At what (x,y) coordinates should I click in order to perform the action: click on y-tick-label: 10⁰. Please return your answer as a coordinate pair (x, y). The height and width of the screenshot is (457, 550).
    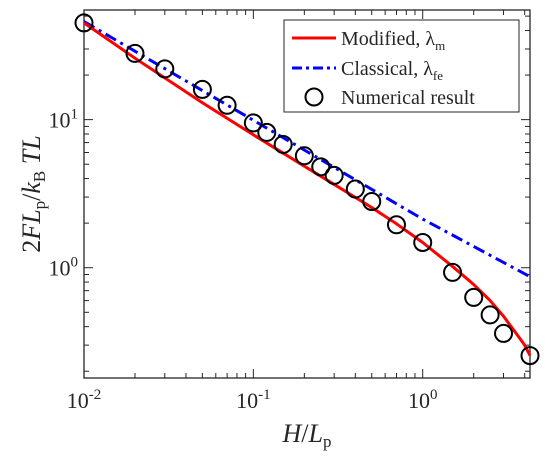
    Looking at the image, I should click on (64, 268).